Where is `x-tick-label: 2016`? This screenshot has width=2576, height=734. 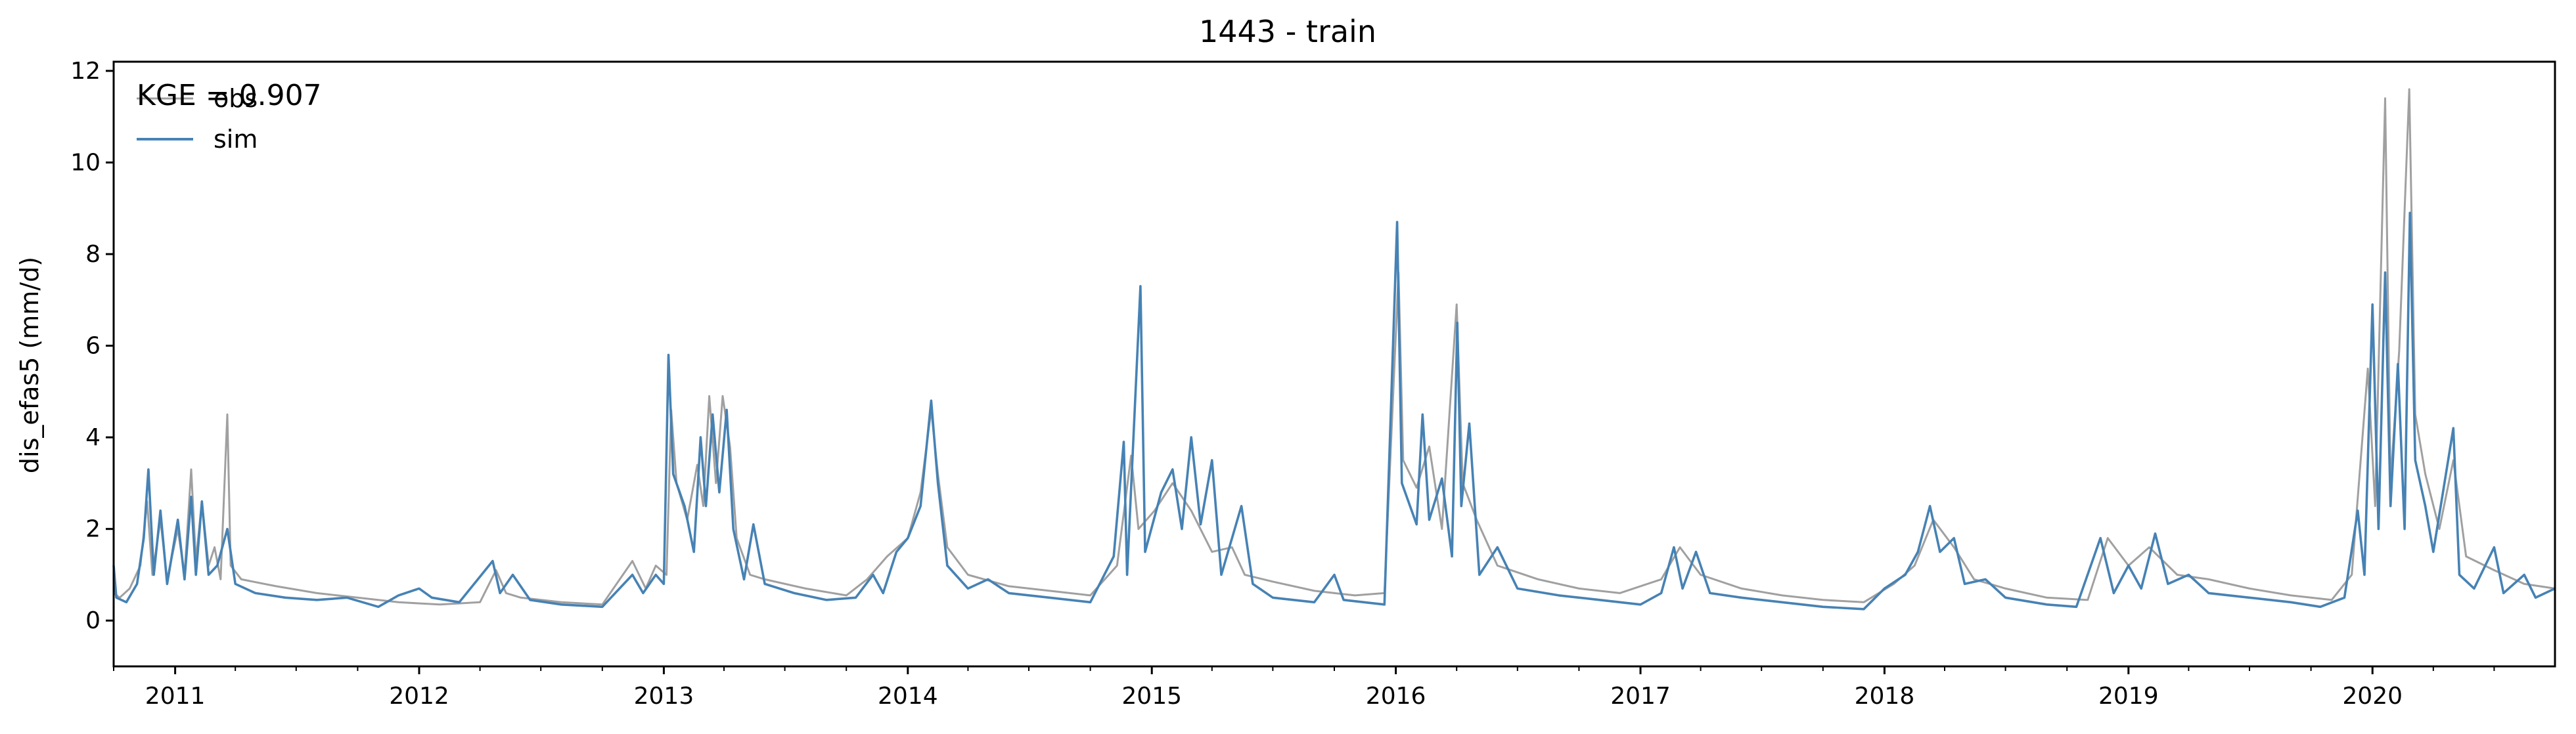
x-tick-label: 2016 is located at coordinates (1396, 696).